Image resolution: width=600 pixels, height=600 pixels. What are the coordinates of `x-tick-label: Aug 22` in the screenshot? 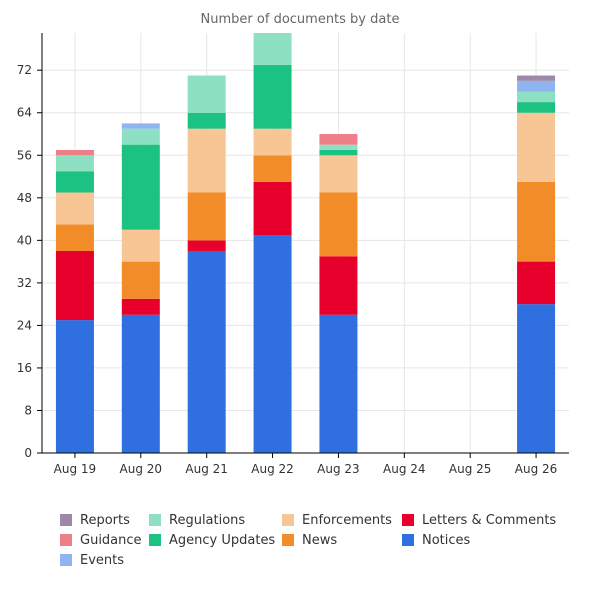 It's located at (272, 469).